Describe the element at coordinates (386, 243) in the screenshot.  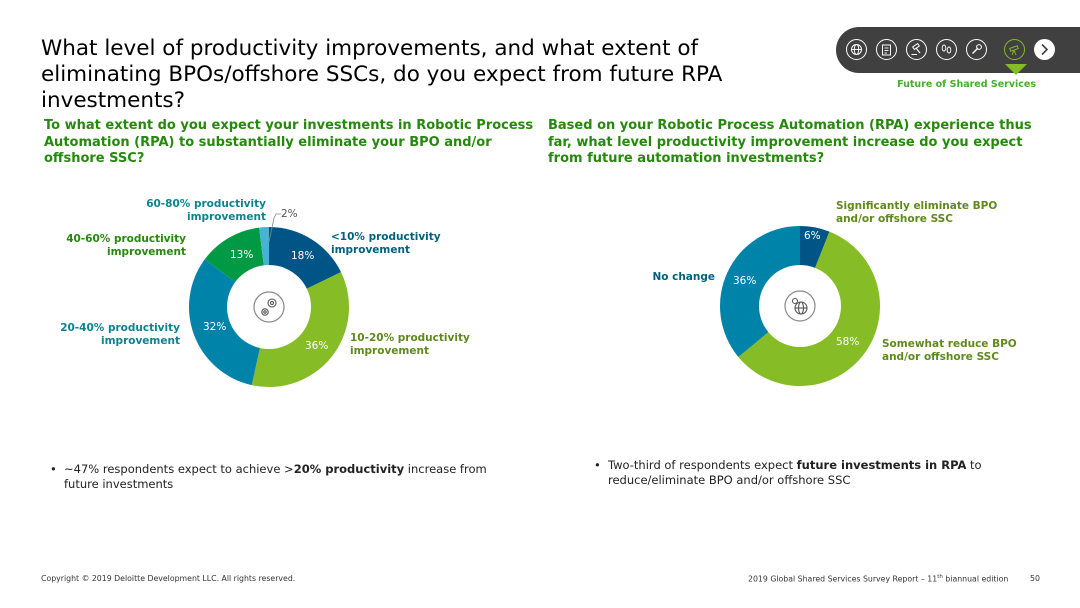
I see `label-lt10: <10% productivity improvement` at that location.